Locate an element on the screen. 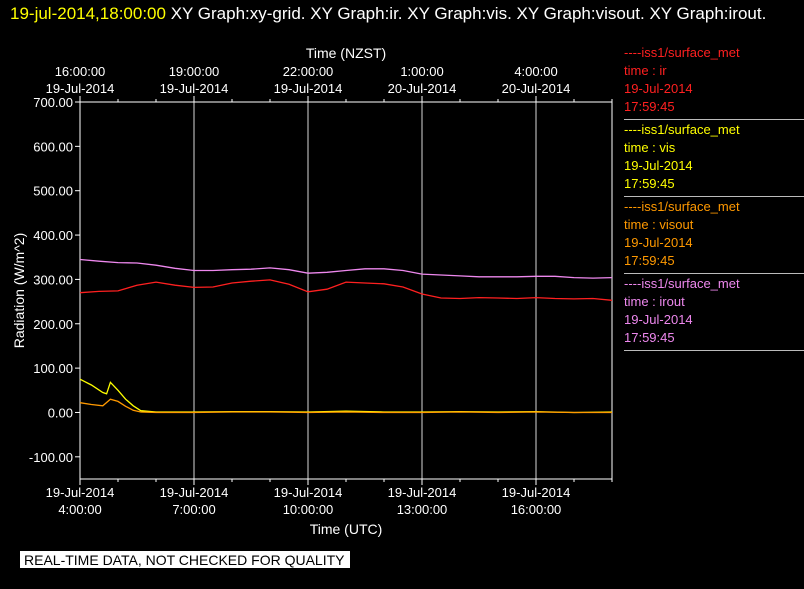  legend-field: time : irout is located at coordinates (654, 301).